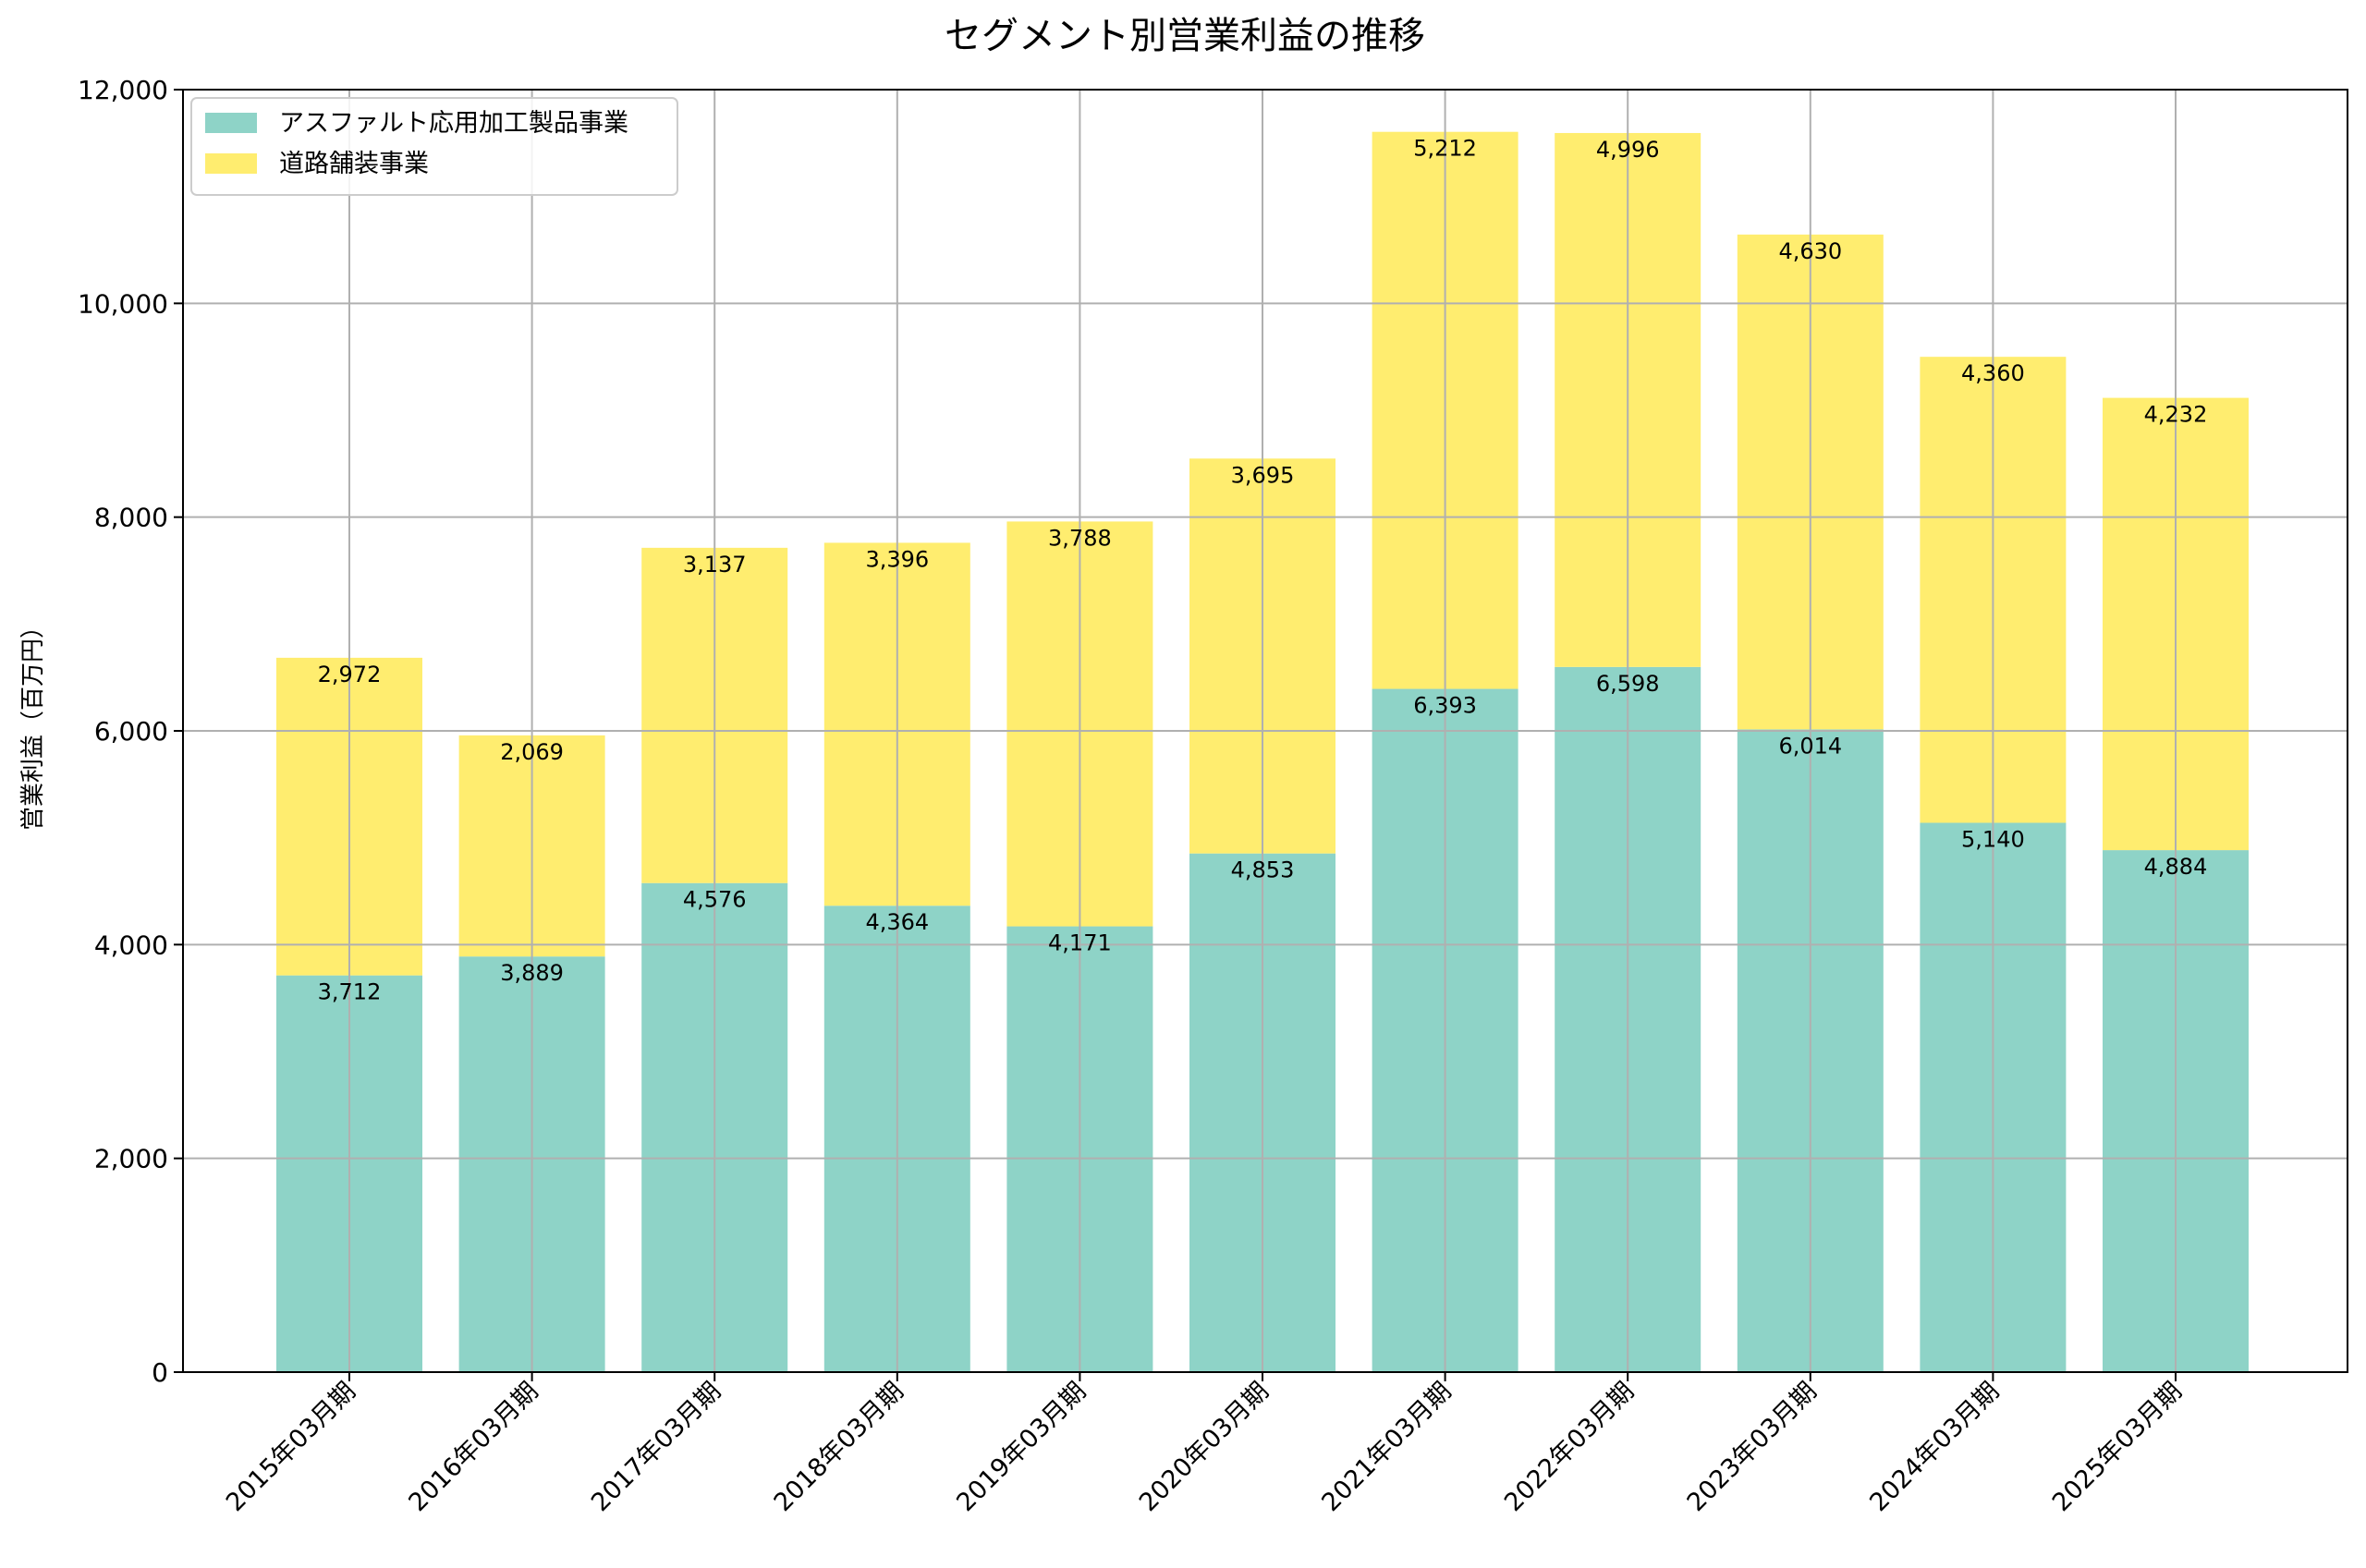  I want to click on data-label-asphalt-9: 5,140, so click(1993, 839).